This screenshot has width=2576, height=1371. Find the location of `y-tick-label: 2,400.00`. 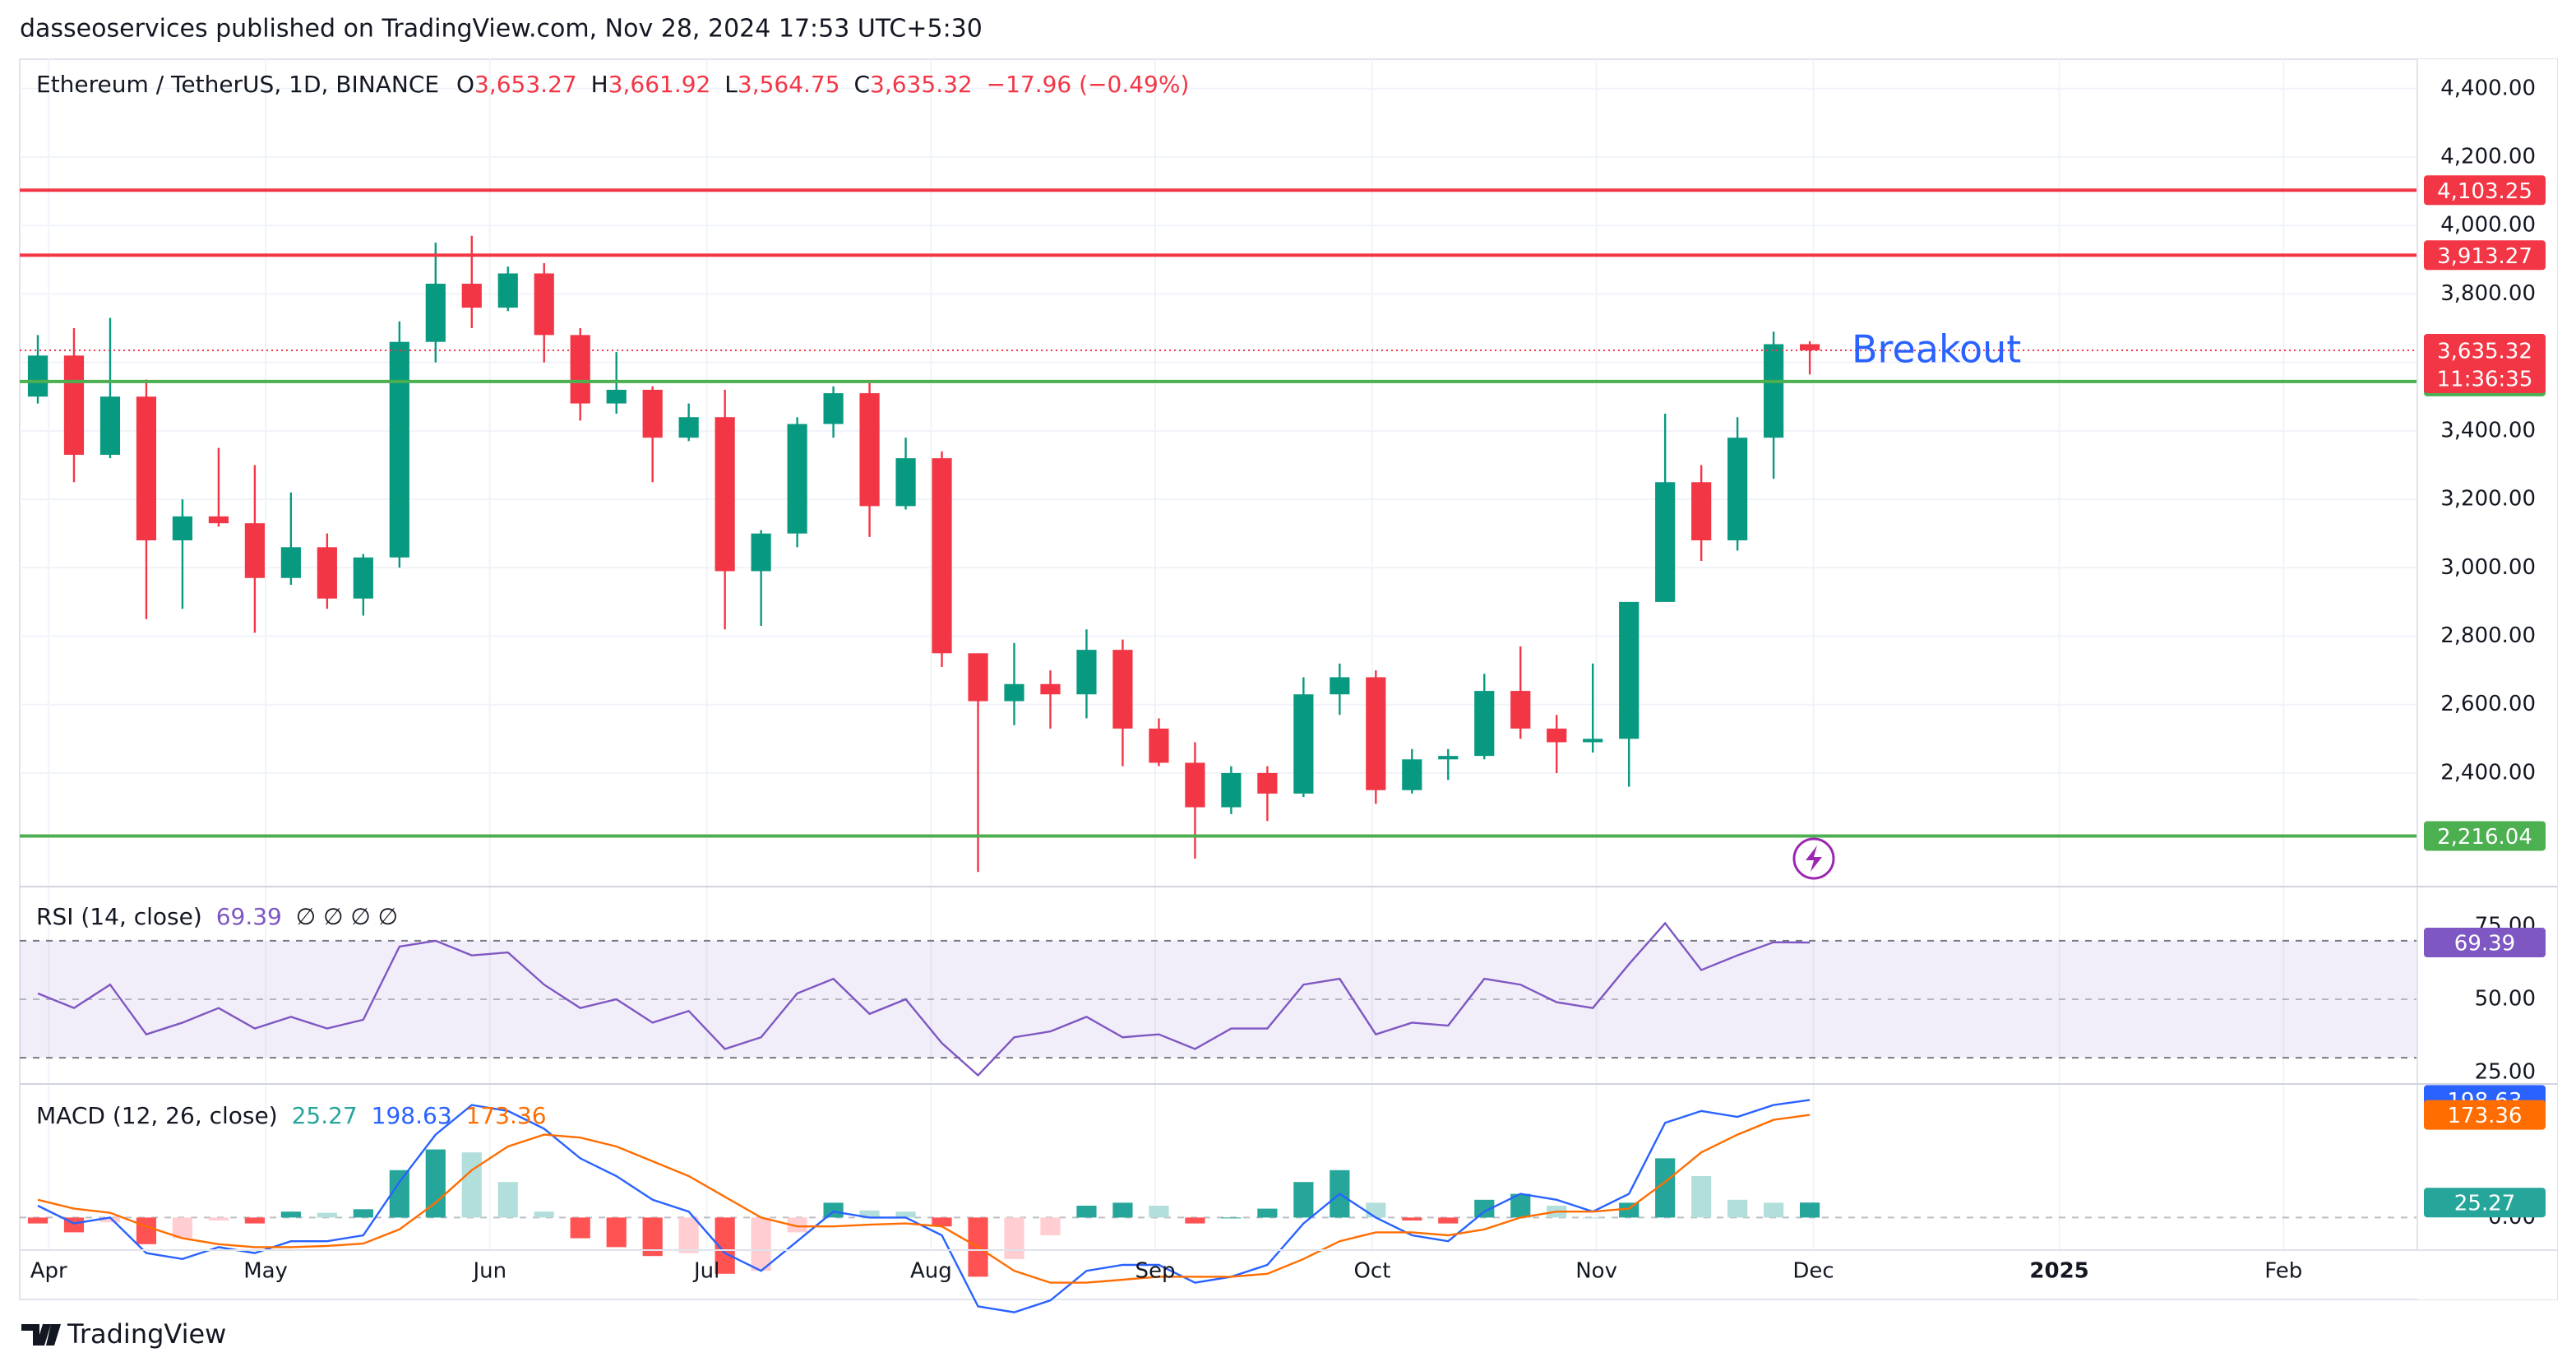

y-tick-label: 2,400.00 is located at coordinates (2488, 772).